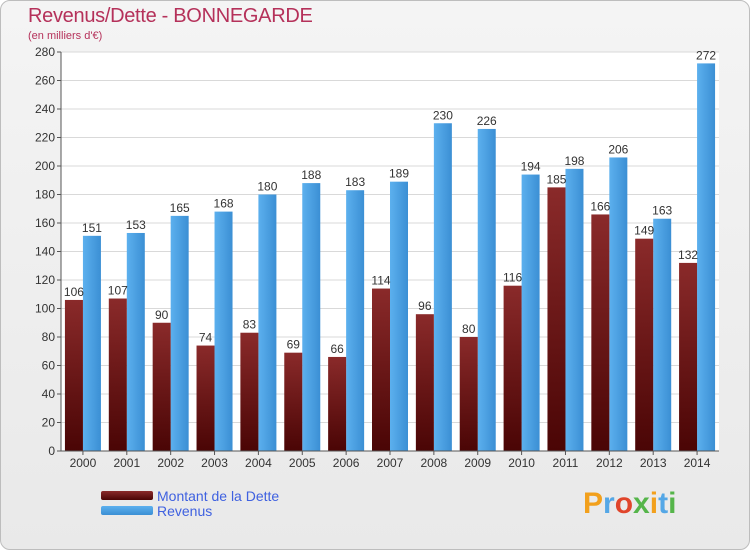 The image size is (750, 550). I want to click on data-label-dette: 83, so click(250, 325).